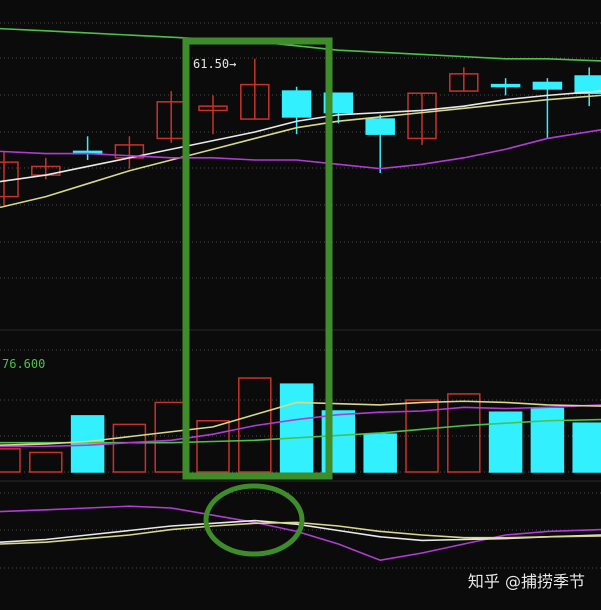 The image size is (601, 610). What do you see at coordinates (214, 64) in the screenshot?
I see `price-annotation: 61.50→` at bounding box center [214, 64].